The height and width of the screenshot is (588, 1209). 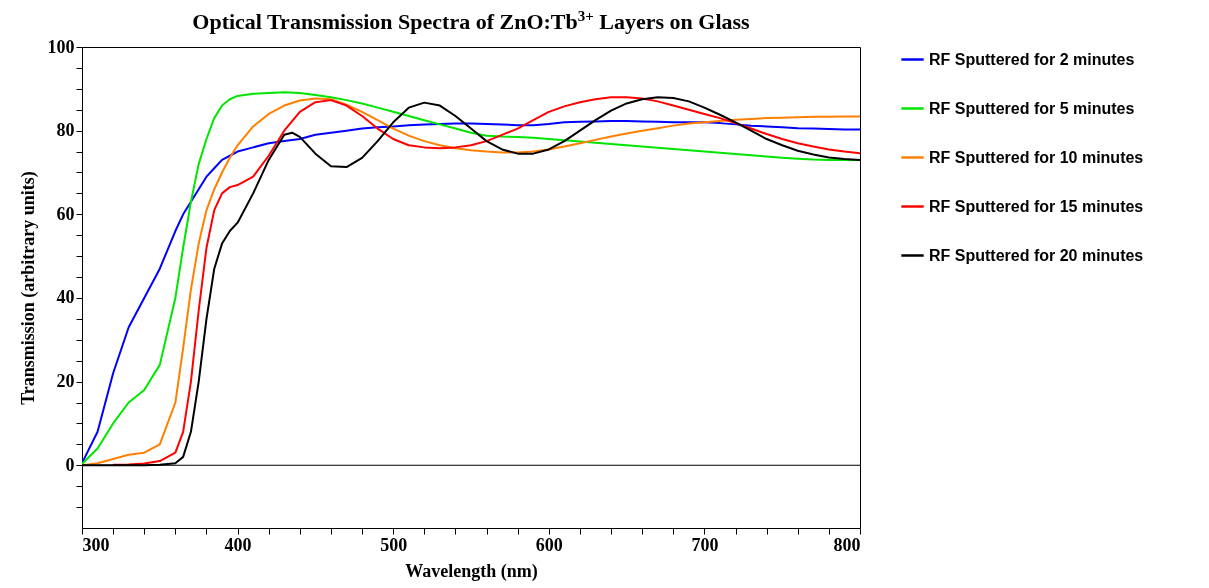 What do you see at coordinates (65, 213) in the screenshot?
I see `y-tick-label: 60` at bounding box center [65, 213].